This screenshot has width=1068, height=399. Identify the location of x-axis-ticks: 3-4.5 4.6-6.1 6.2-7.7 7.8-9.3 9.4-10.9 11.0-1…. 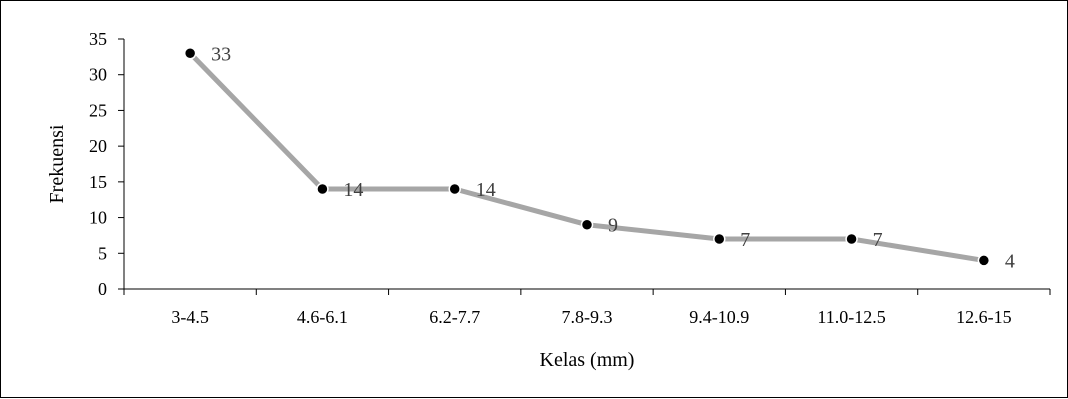
(587, 308).